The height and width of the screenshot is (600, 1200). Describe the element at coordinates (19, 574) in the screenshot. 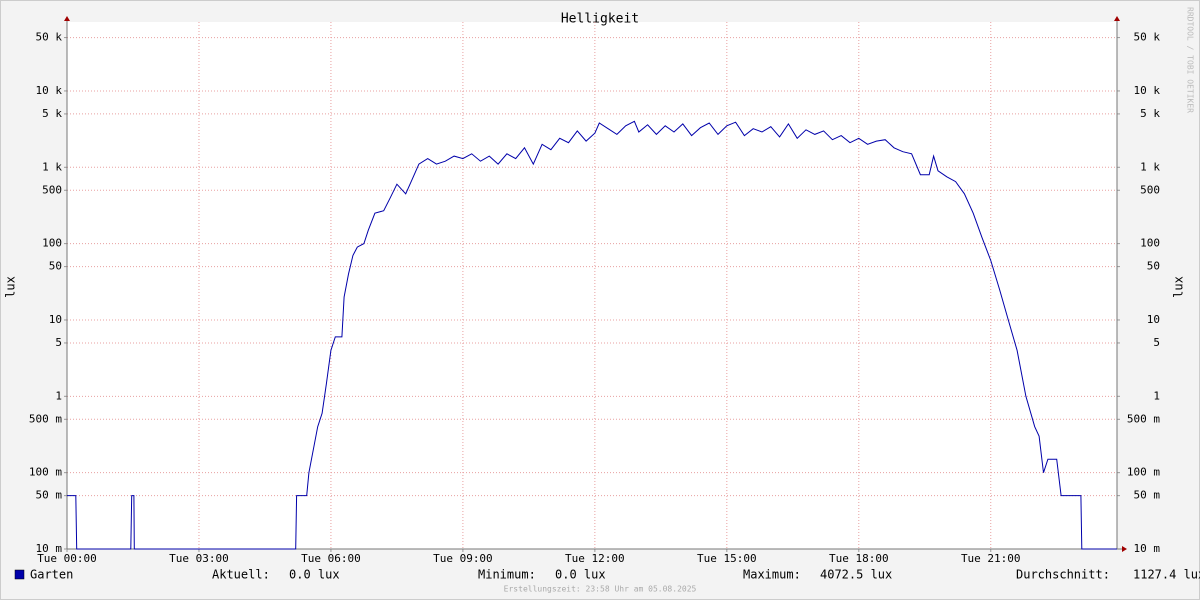

I see `legend-swatch` at that location.